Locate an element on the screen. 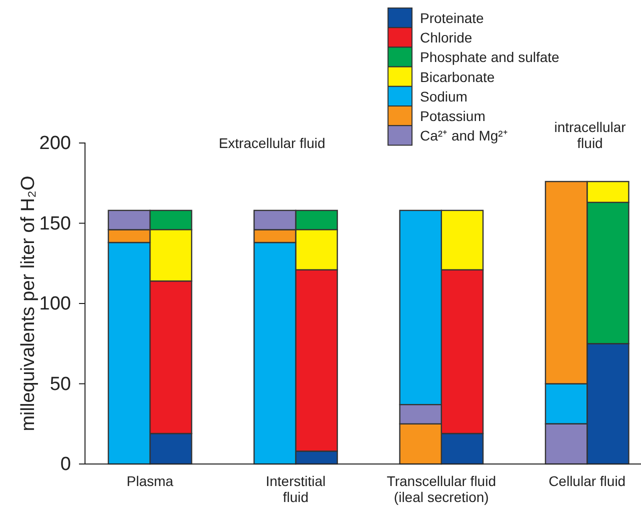 Image resolution: width=641 pixels, height=508 pixels. x-tick-label: Cellular fluid is located at coordinates (587, 481).